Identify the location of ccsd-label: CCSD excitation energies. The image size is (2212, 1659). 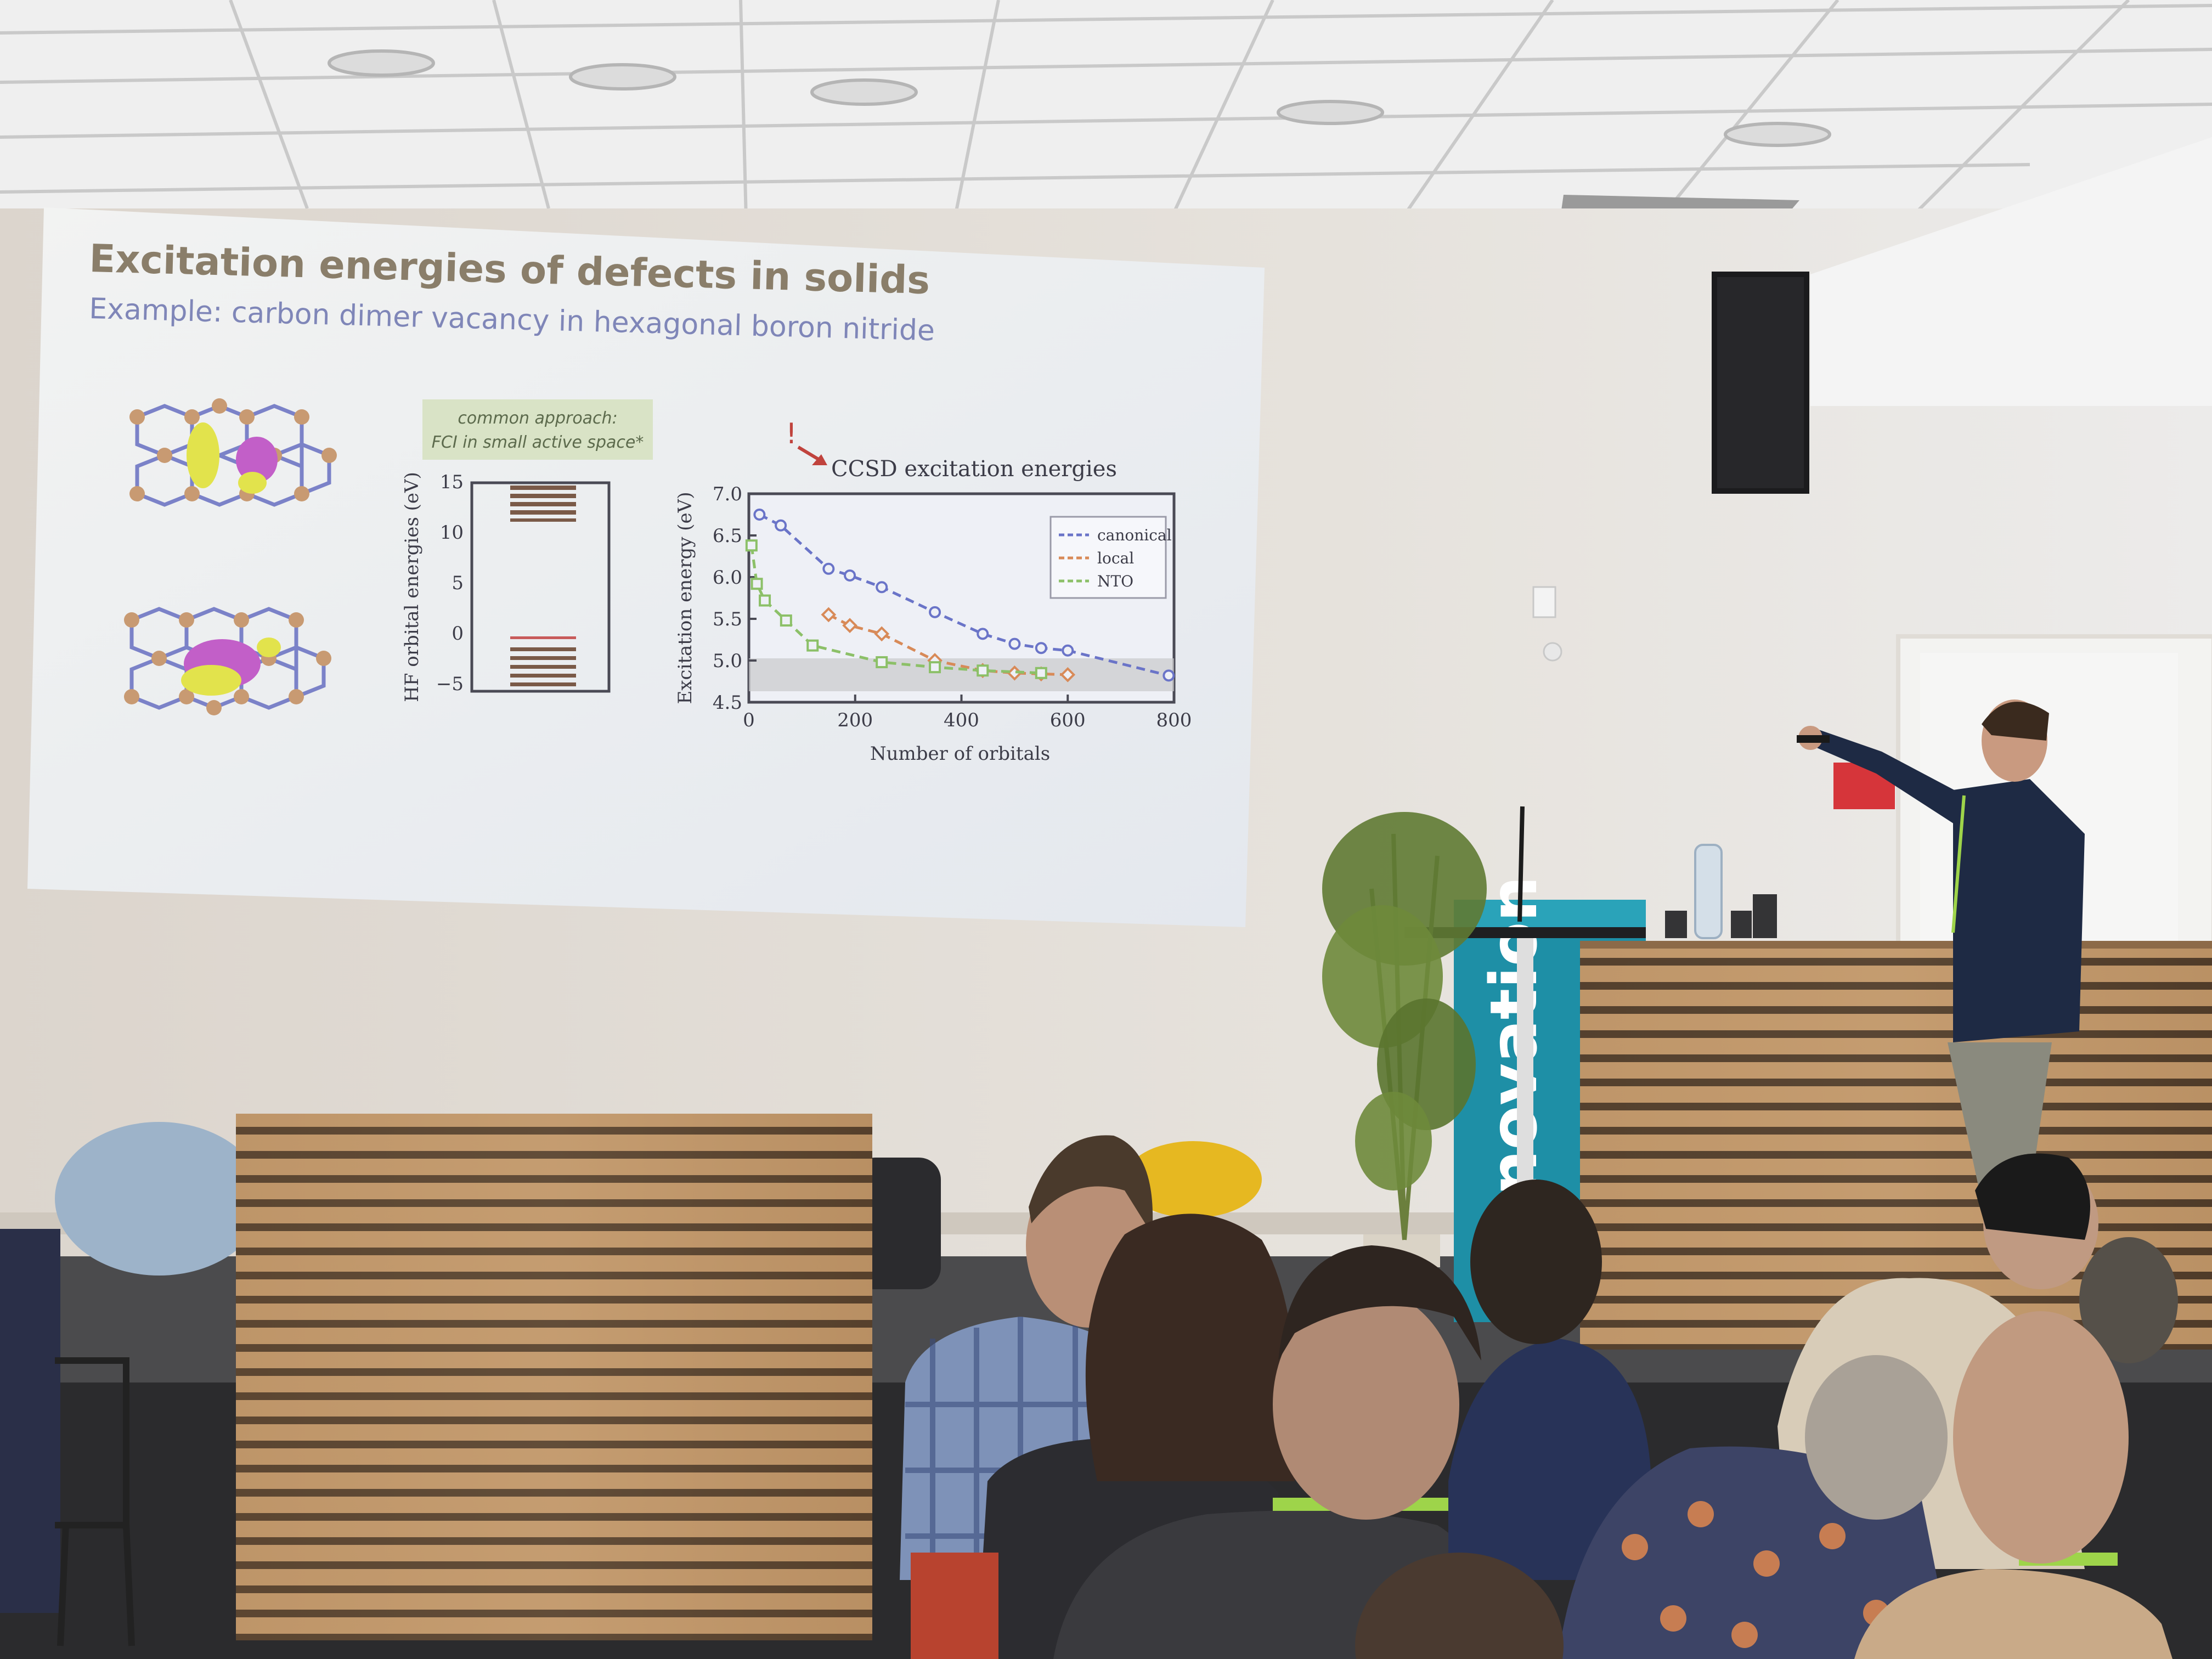
(974, 469).